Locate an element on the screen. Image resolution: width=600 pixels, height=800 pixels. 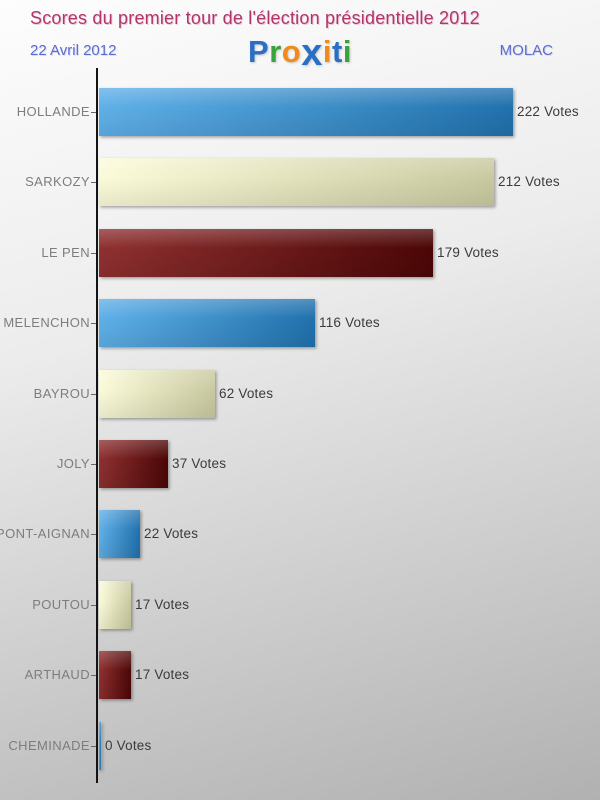
value-label: 22 Votes is located at coordinates (171, 534).